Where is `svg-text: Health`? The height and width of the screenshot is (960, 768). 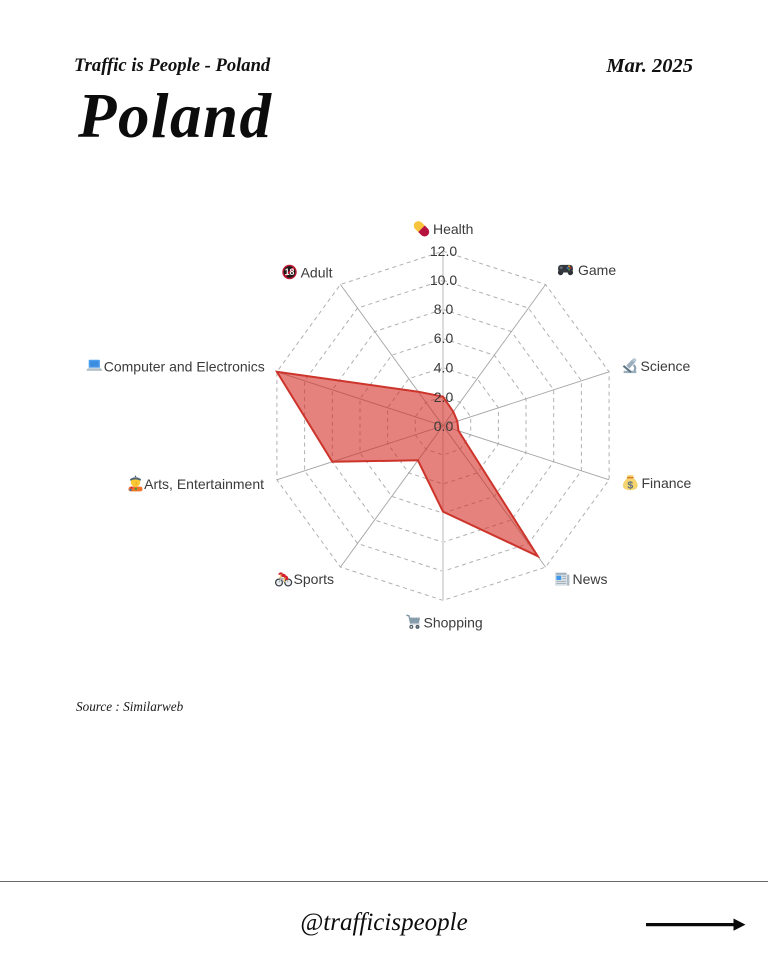
svg-text: Health is located at coordinates (453, 229).